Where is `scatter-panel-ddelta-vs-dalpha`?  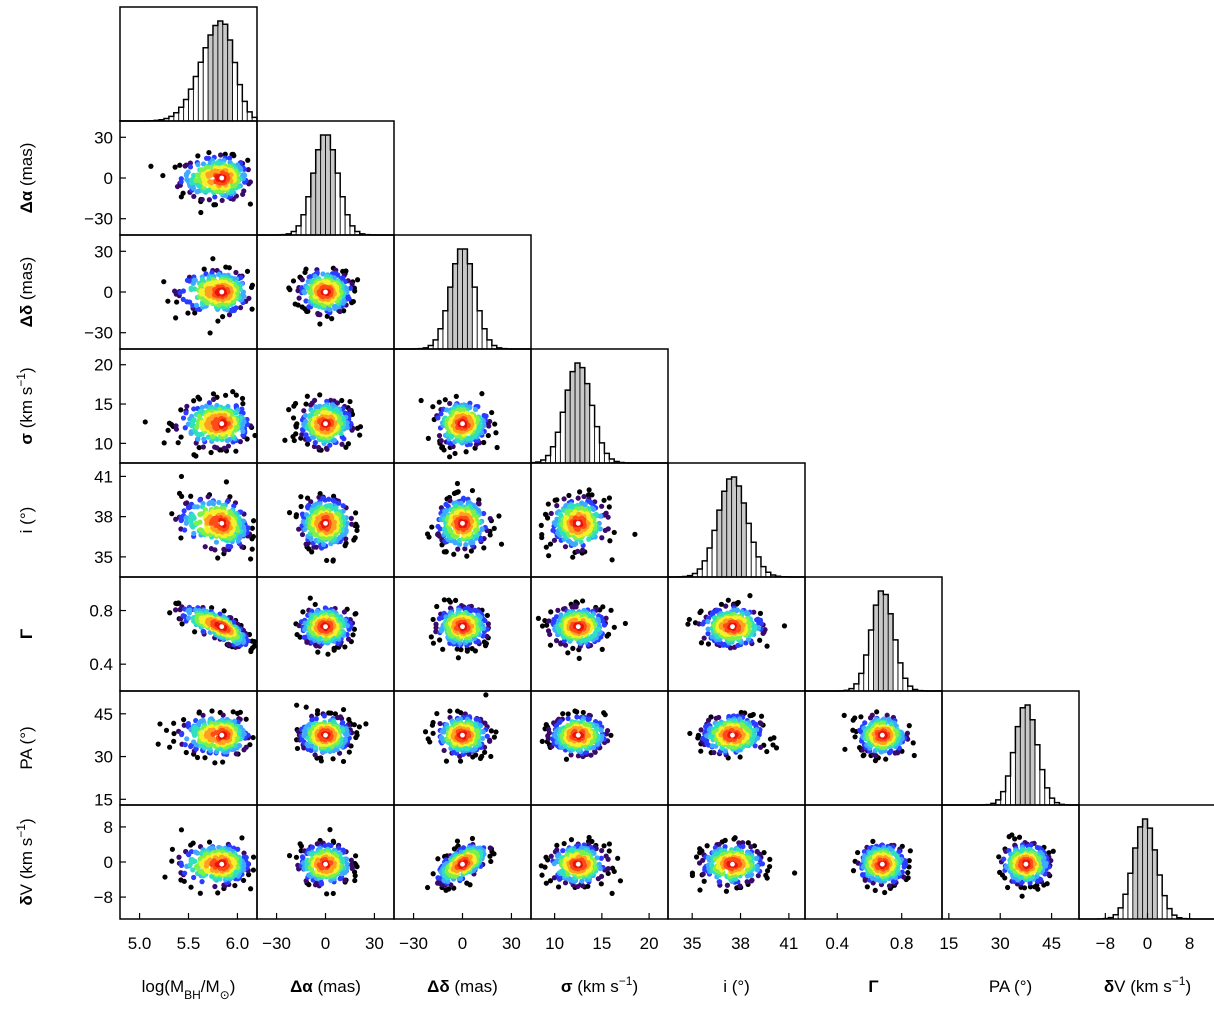 scatter-panel-ddelta-vs-dalpha is located at coordinates (325, 292).